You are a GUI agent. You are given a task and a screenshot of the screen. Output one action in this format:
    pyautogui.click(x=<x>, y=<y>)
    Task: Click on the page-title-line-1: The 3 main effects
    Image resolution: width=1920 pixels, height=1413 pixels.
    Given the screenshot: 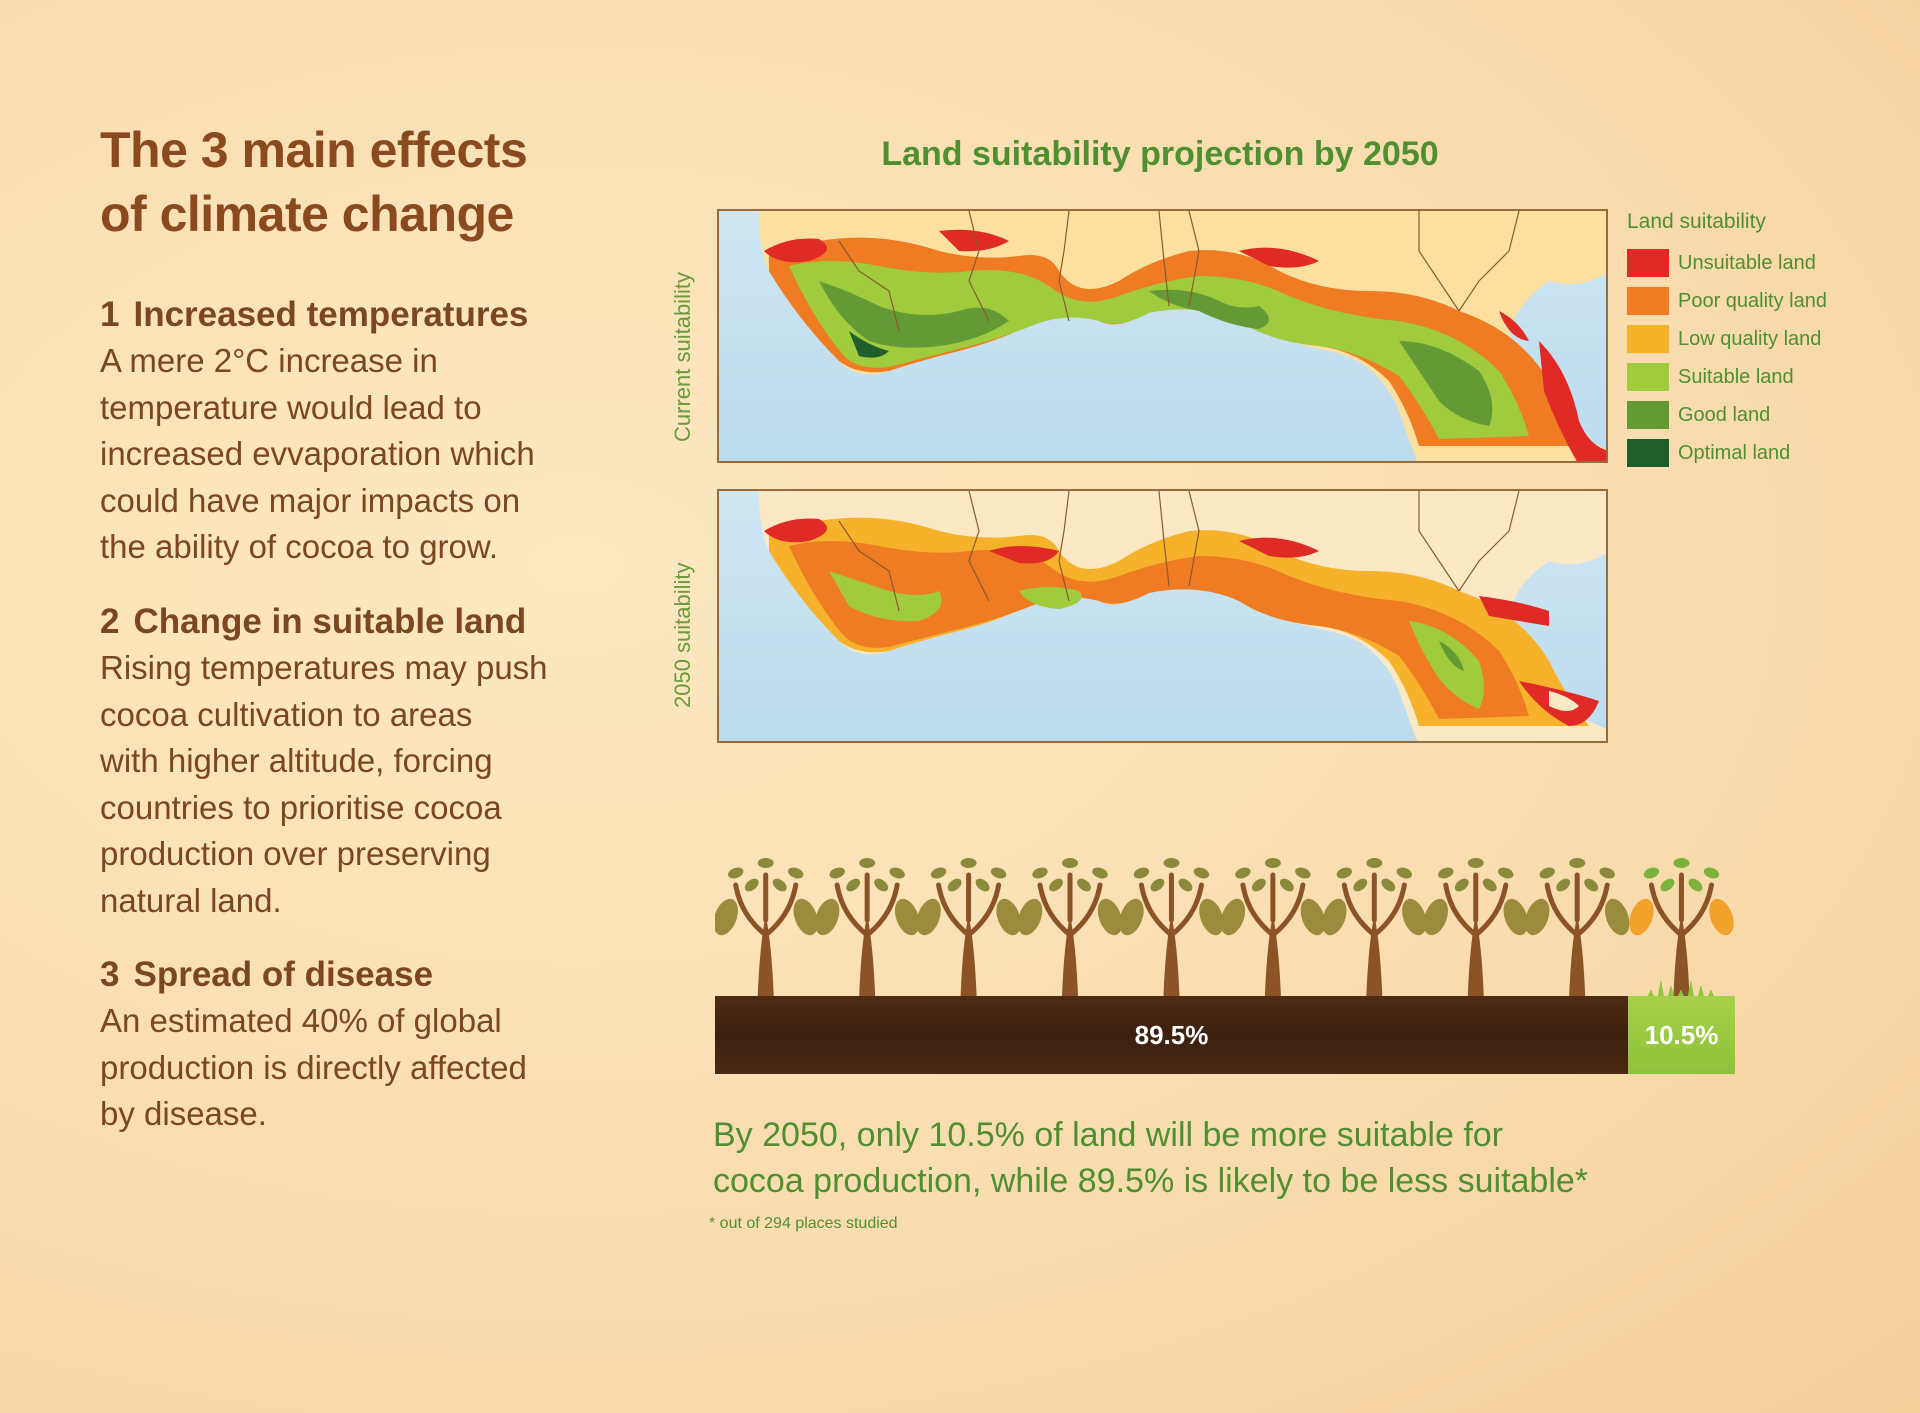 What is the action you would take?
    pyautogui.click(x=314, y=150)
    